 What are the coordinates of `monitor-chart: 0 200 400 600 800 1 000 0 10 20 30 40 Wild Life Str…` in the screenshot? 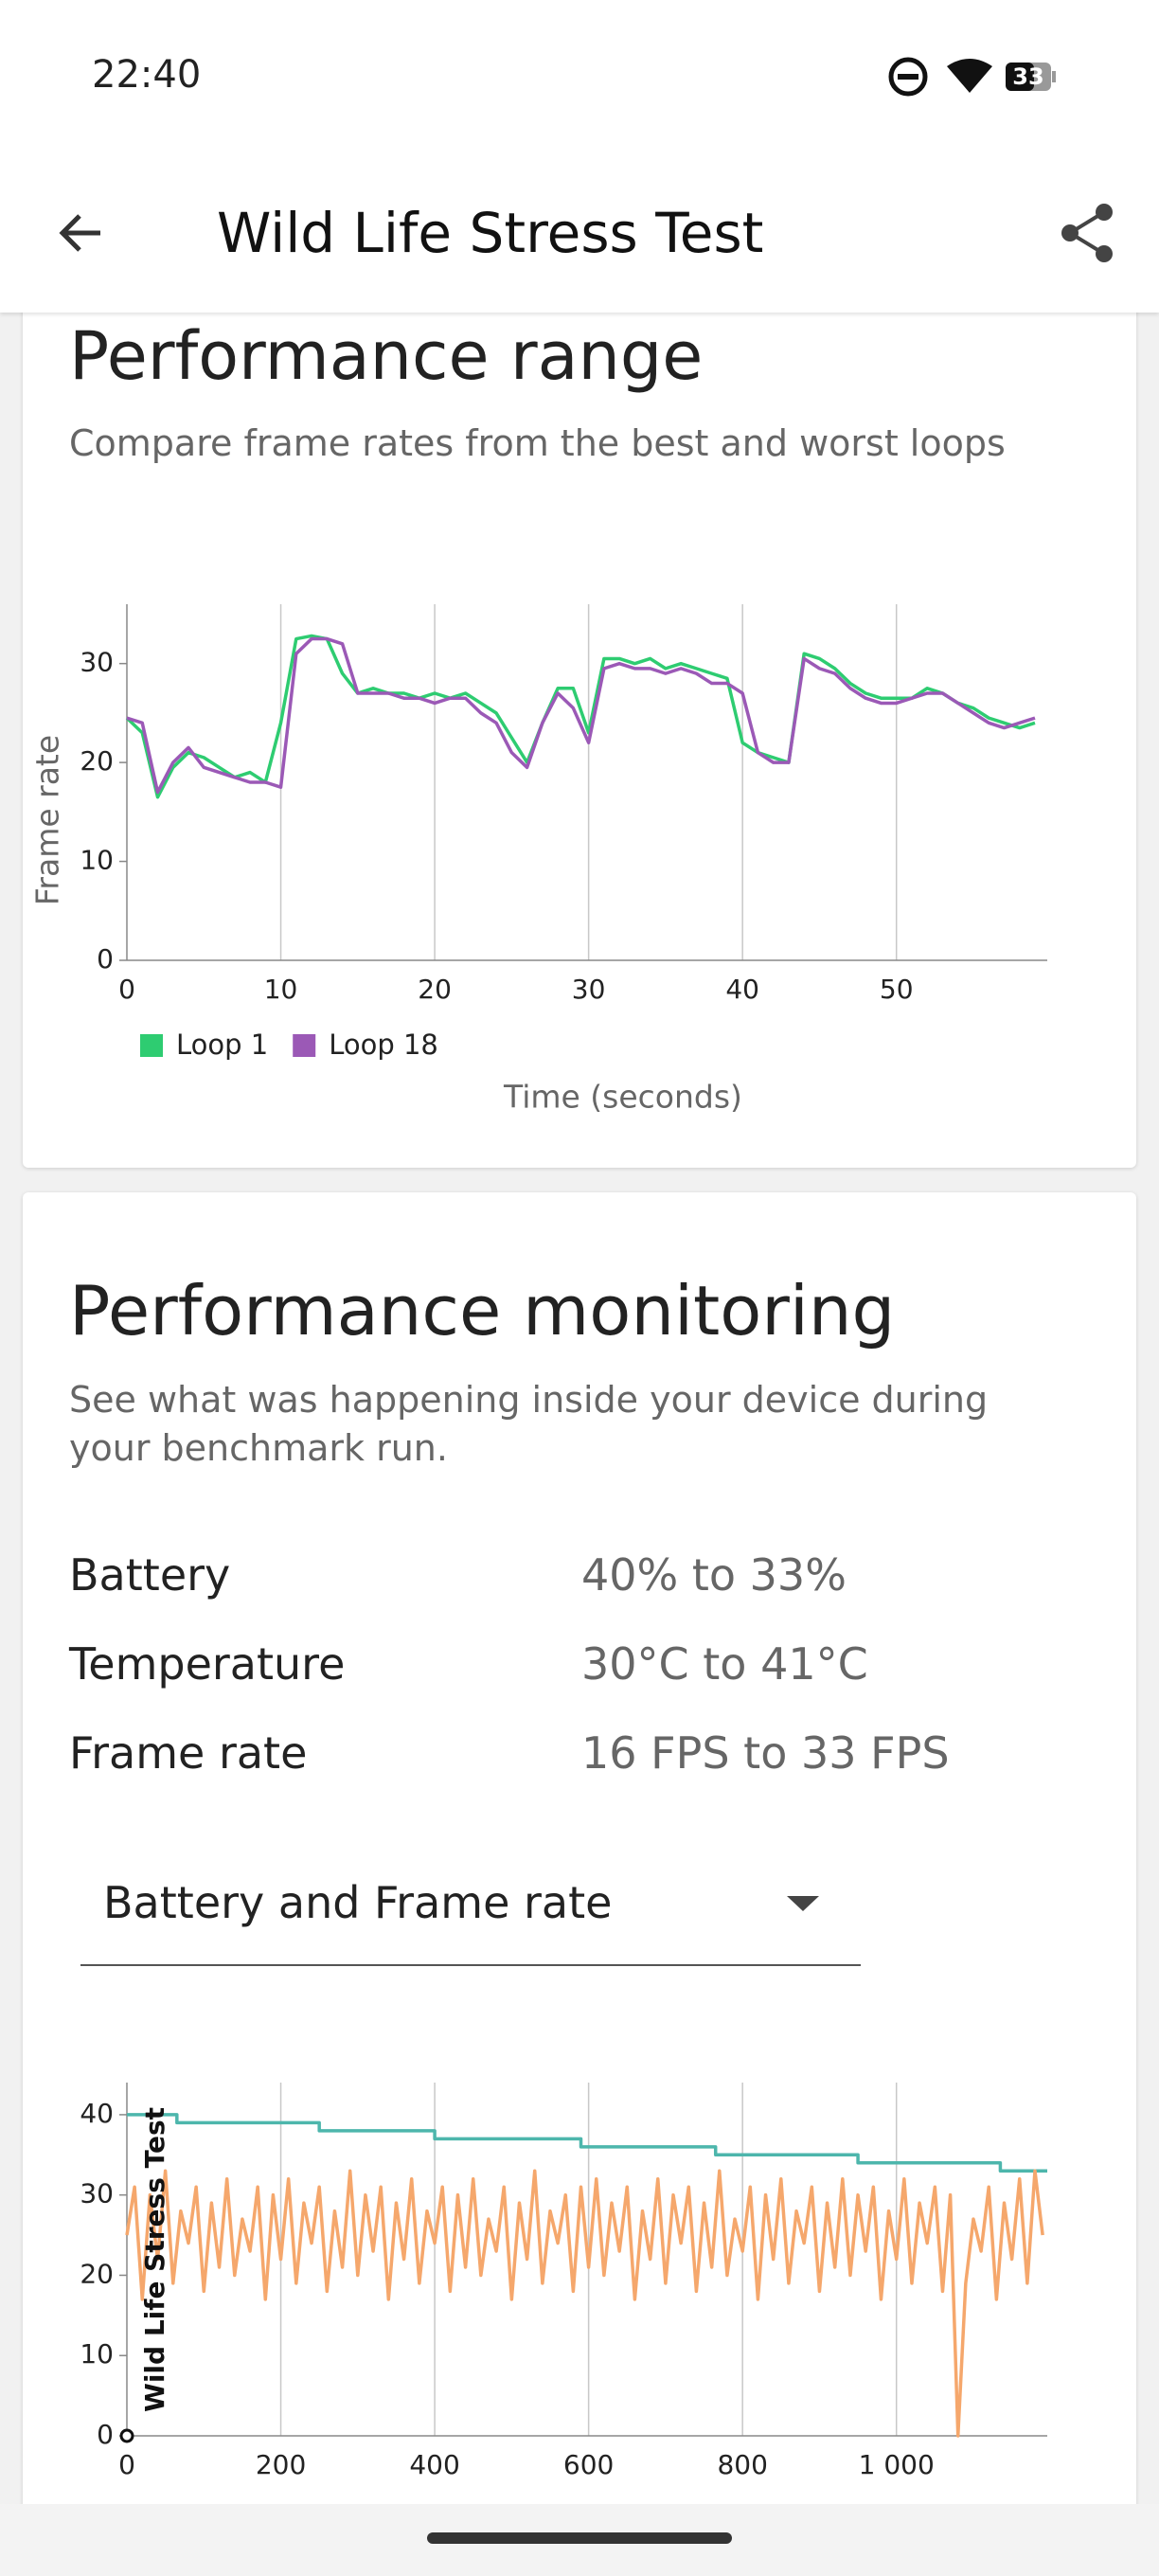 It's located at (564, 2281).